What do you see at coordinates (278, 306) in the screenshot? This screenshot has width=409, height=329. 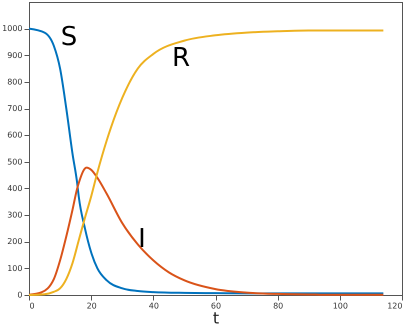 I see `x-tick-label: 80` at bounding box center [278, 306].